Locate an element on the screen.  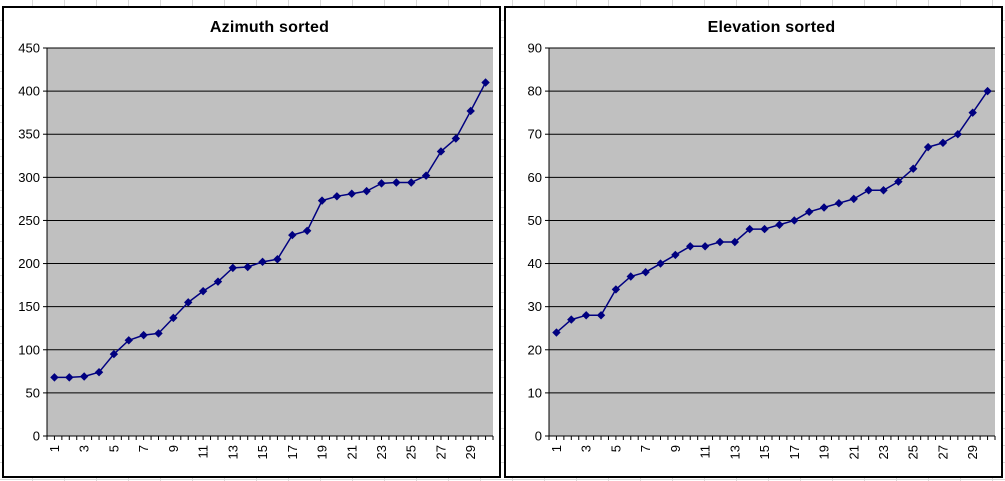
y-axis-label: 450 is located at coordinates (29, 48).